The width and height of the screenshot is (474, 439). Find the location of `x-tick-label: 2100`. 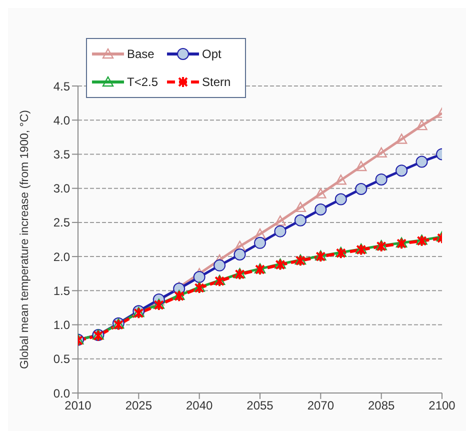

x-tick-label: 2100 is located at coordinates (442, 405).